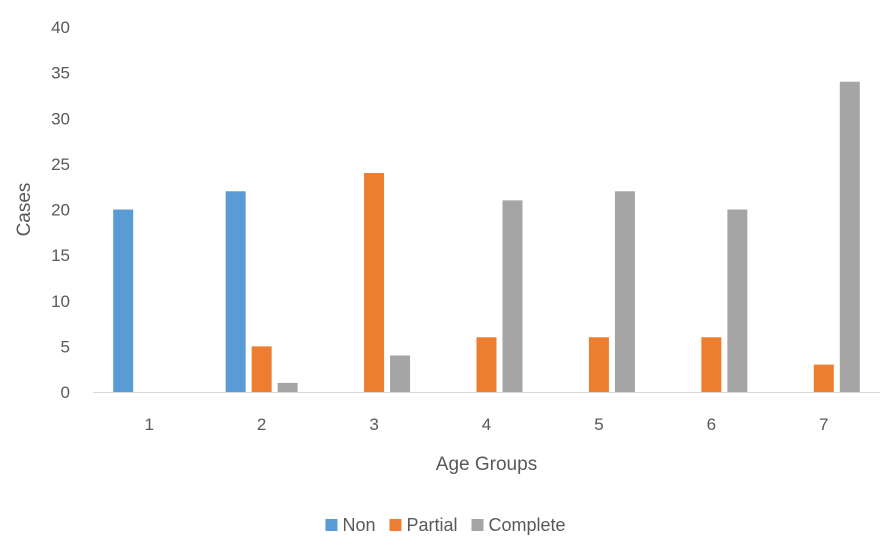 This screenshot has width=891, height=548. I want to click on y-tick-label: 25, so click(60, 164).